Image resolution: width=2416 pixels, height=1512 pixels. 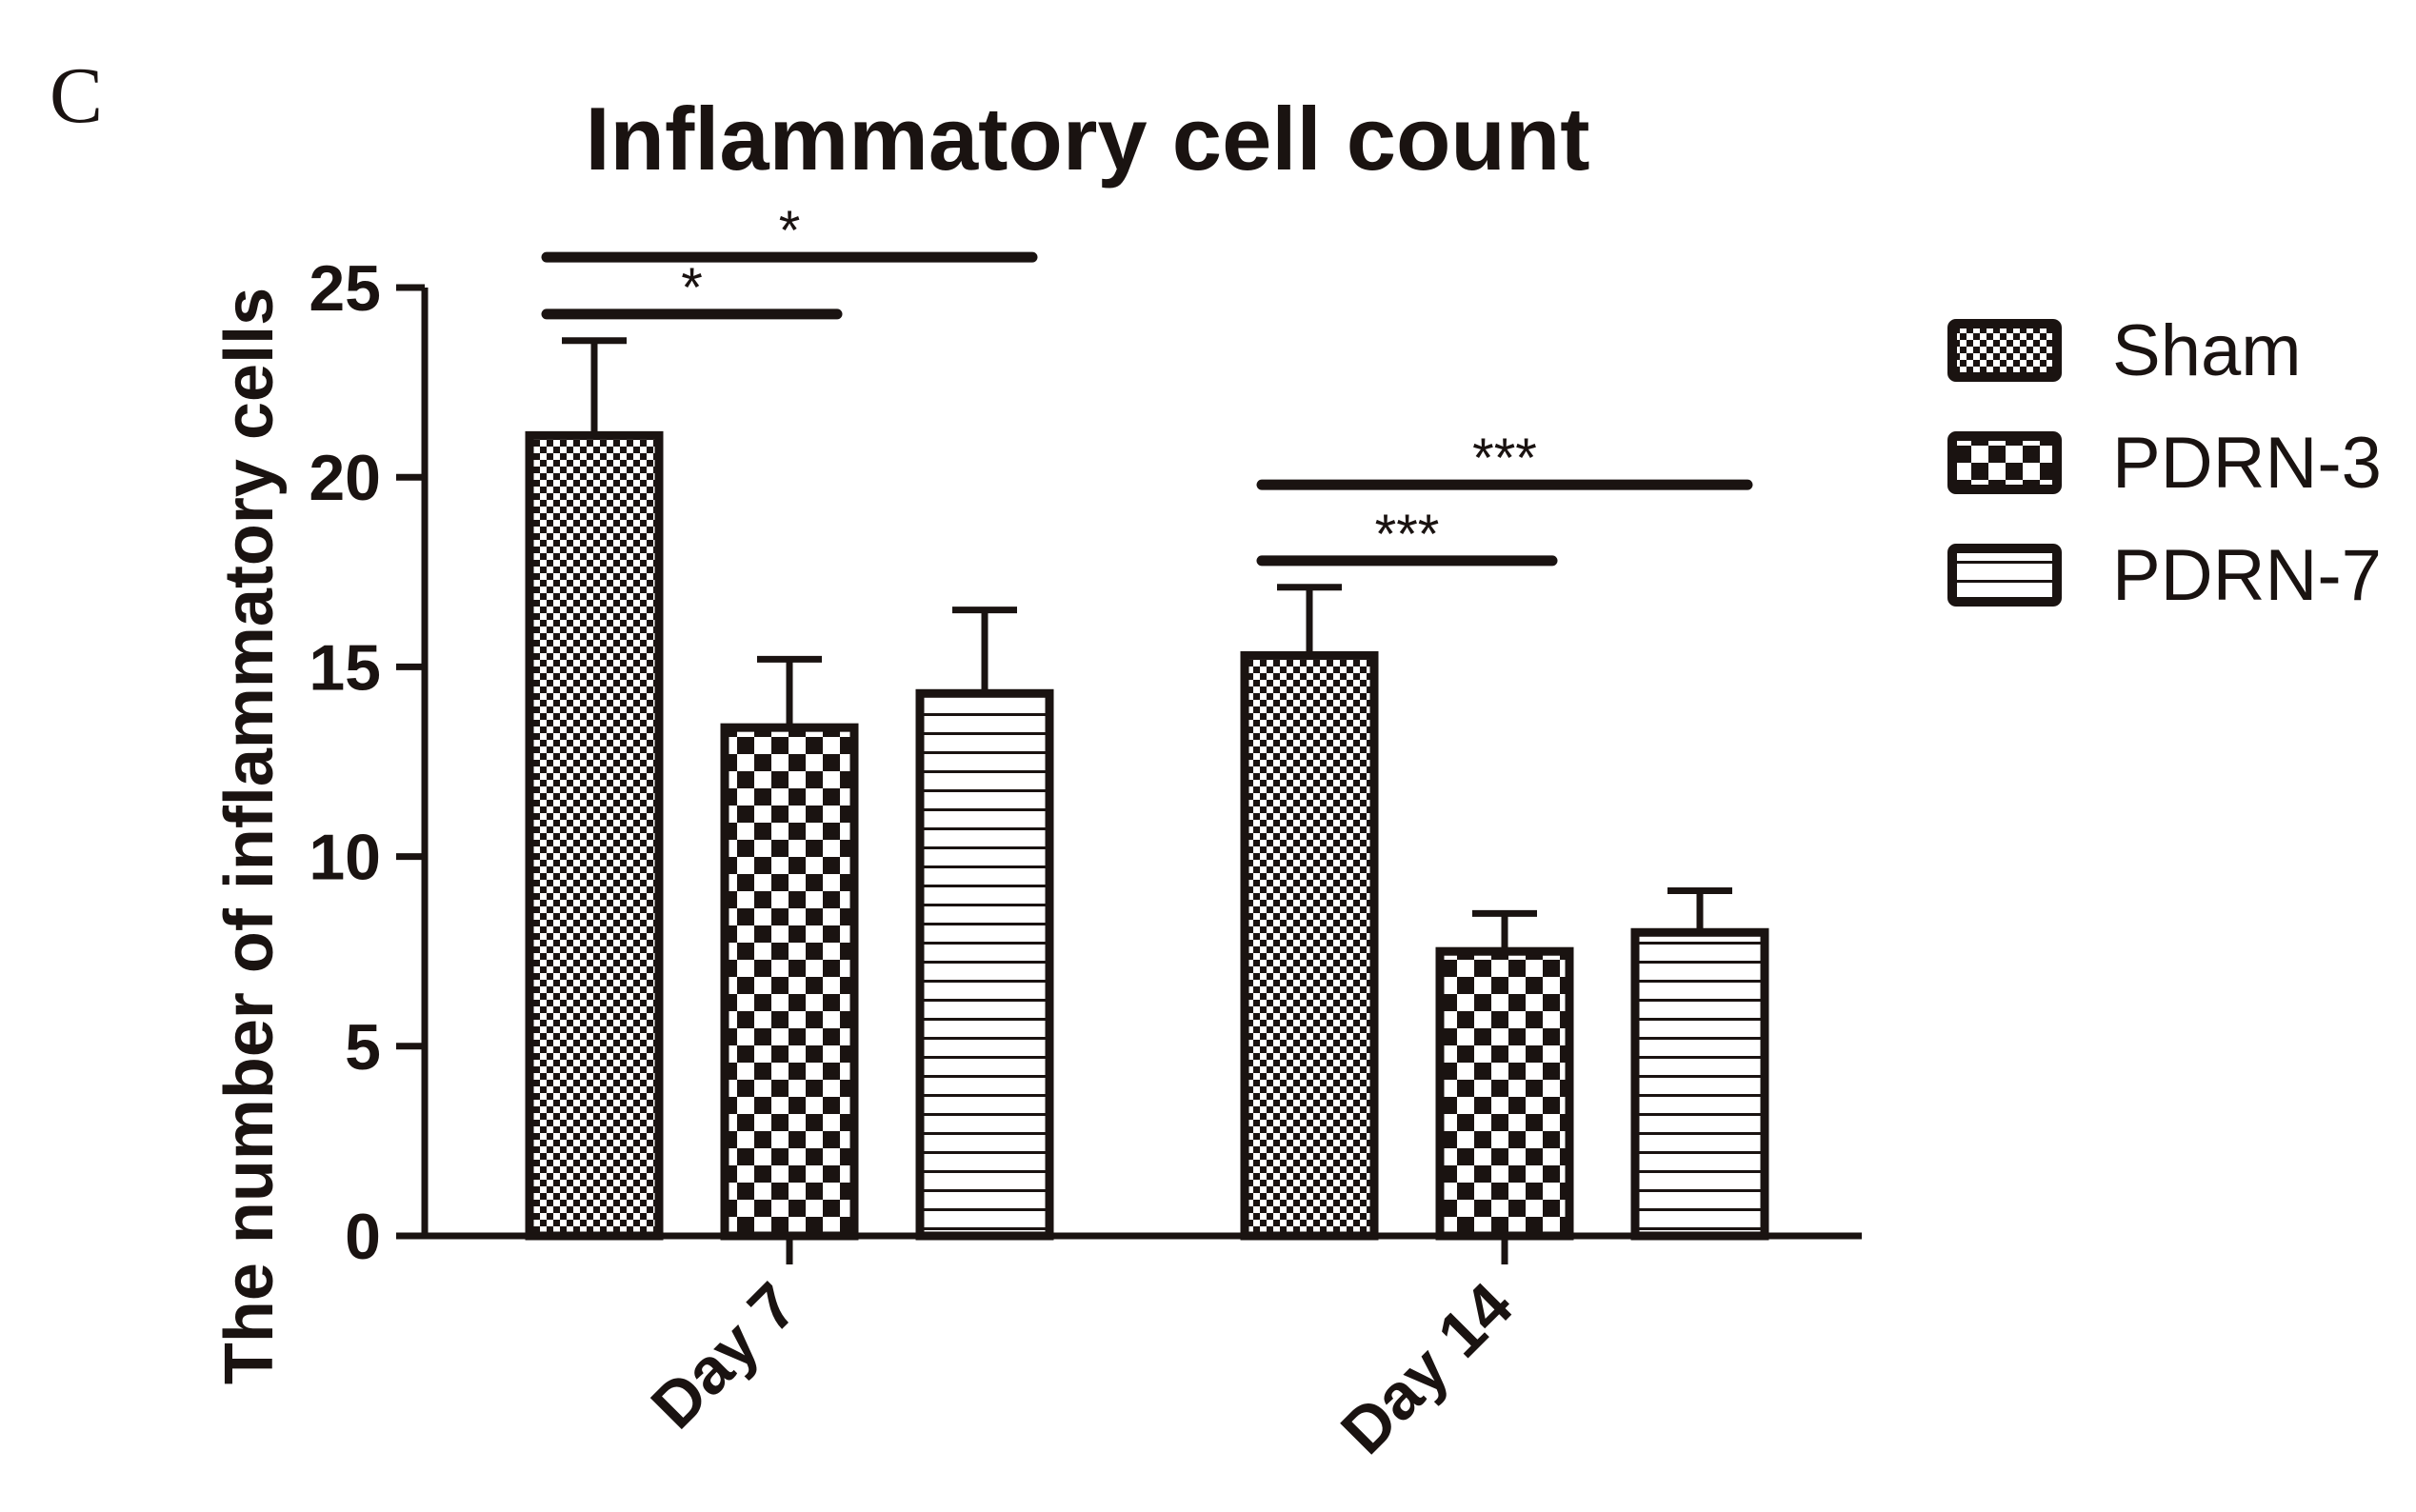 I want to click on legend-label-sham: Sham, so click(x=2207, y=350).